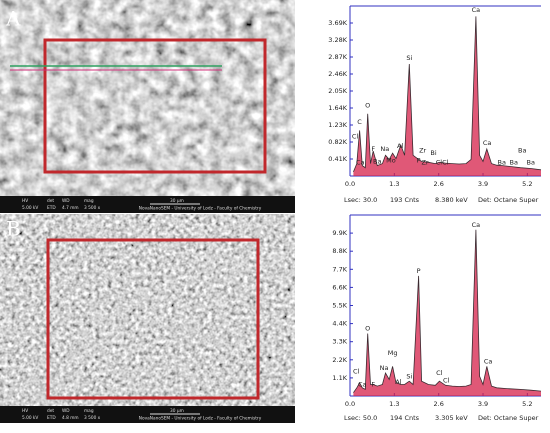 This screenshot has height=433, width=550. Describe the element at coordinates (360, 418) in the screenshot. I see `footer-text: Lsec: 50.0` at that location.